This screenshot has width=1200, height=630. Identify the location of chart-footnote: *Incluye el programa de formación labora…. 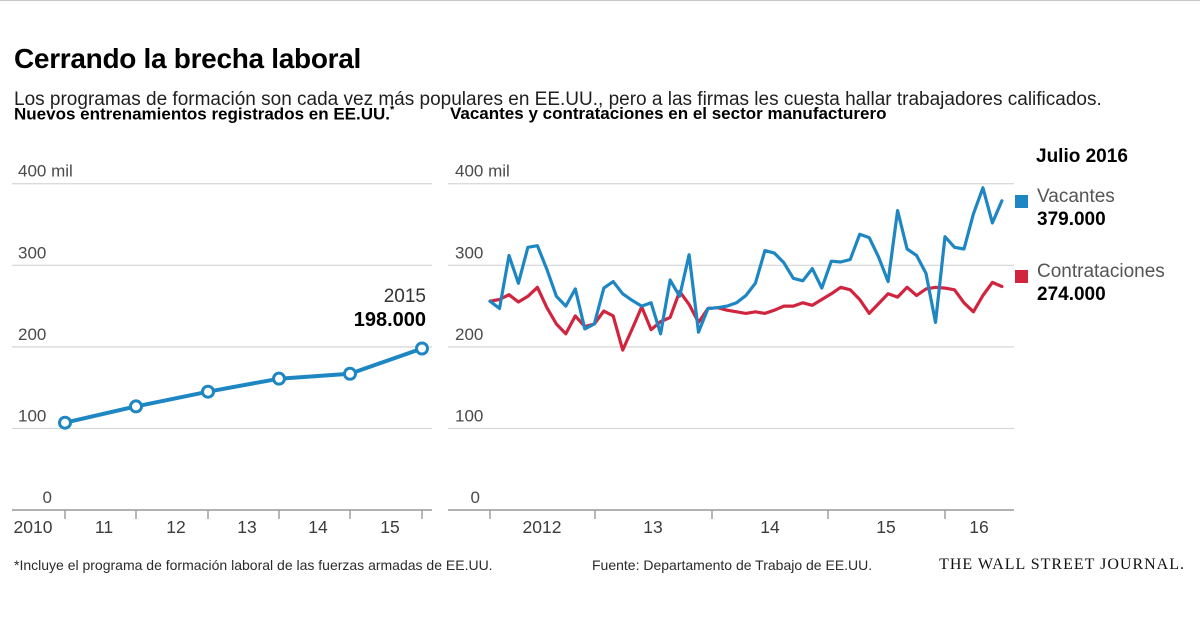
(253, 565).